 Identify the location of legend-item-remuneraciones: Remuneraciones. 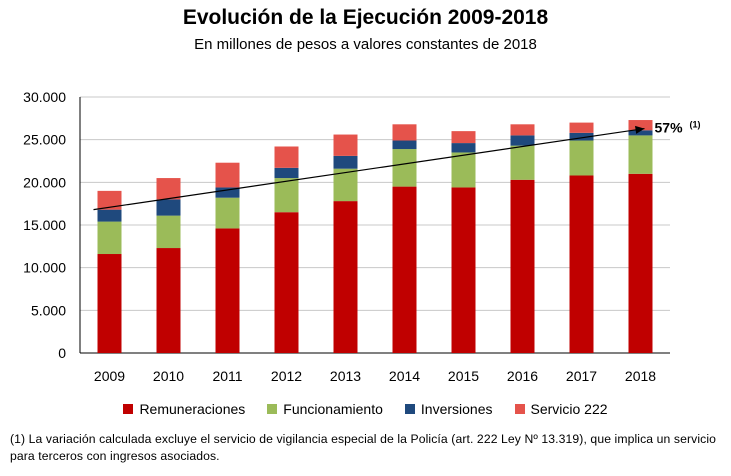
(184, 409).